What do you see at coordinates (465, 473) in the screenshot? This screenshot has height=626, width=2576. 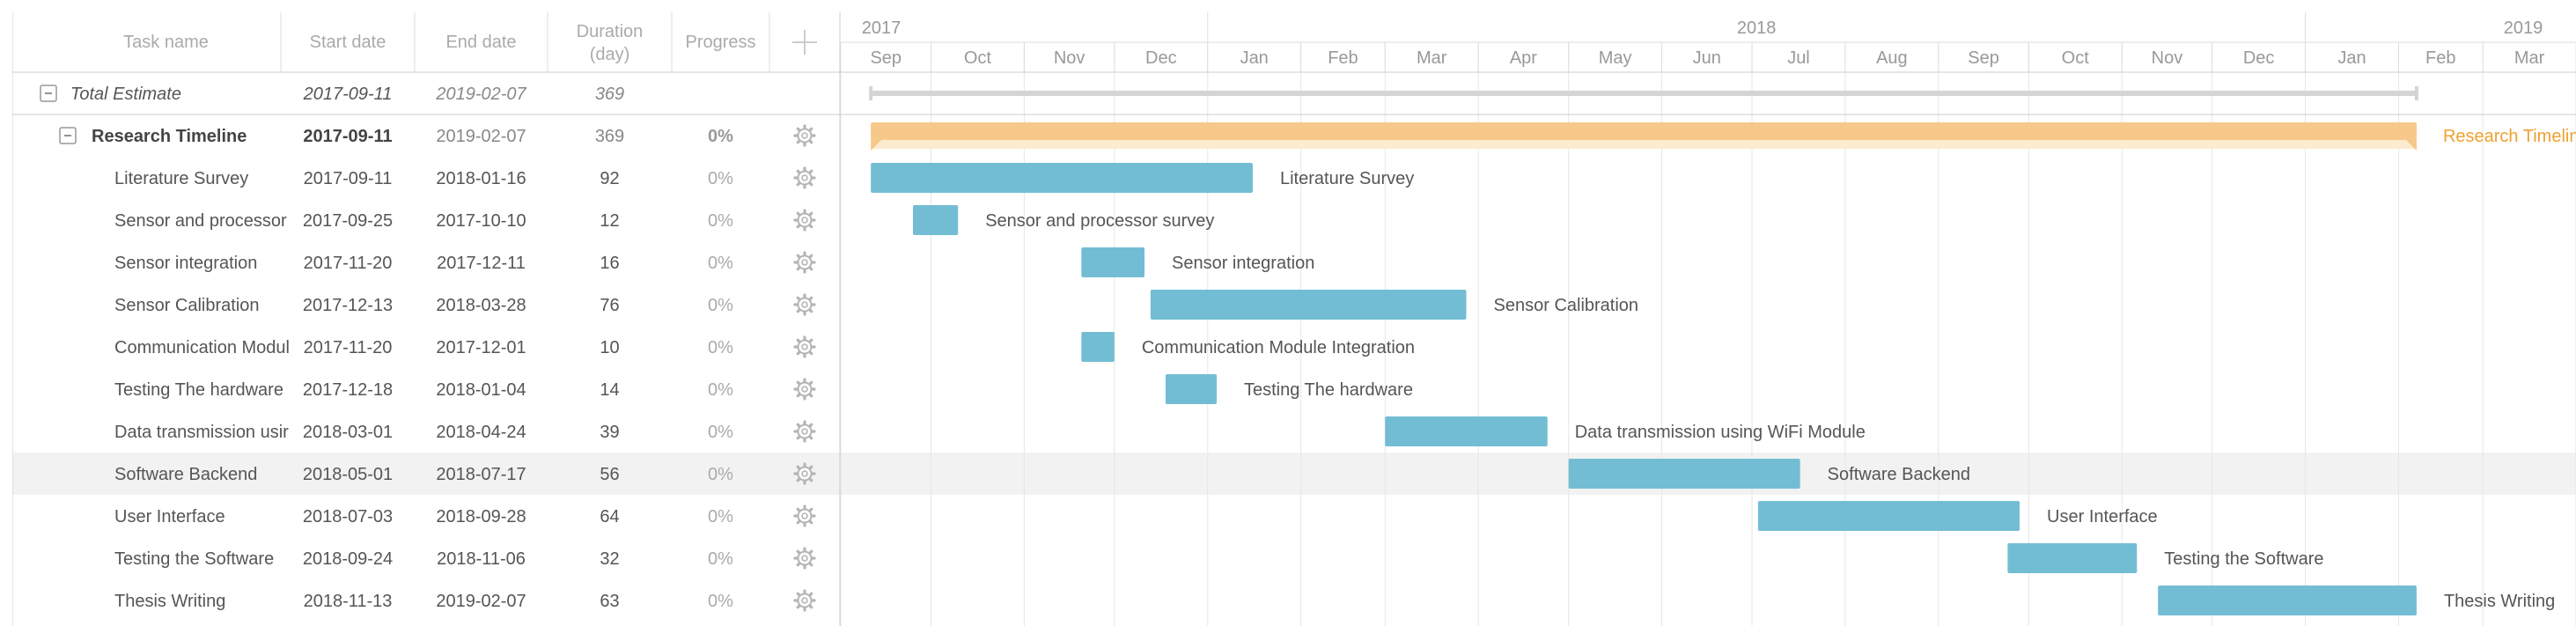 I see `task-row: Software Backend 2018-05-01 2018-07-17 56 0%` at bounding box center [465, 473].